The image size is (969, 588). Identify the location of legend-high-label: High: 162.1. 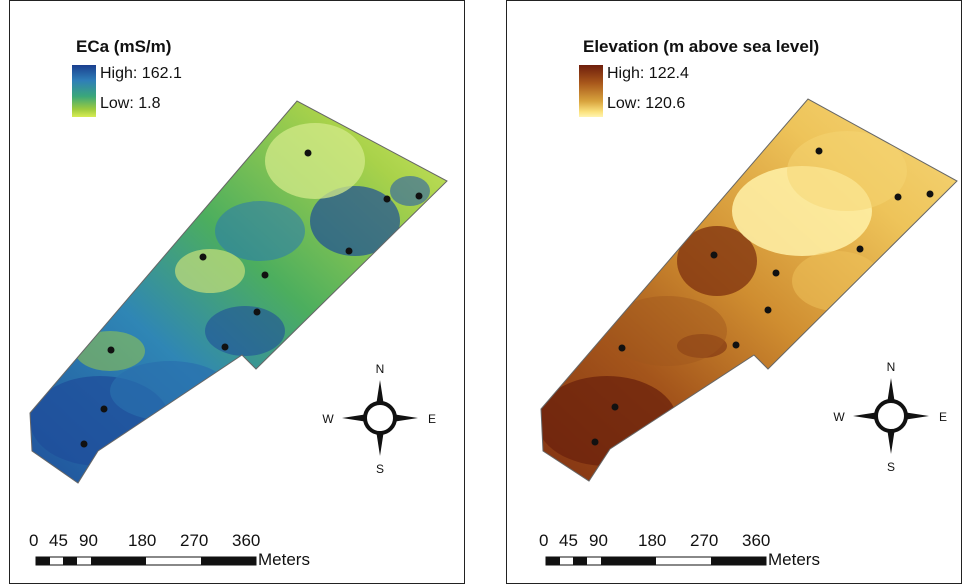
(141, 74).